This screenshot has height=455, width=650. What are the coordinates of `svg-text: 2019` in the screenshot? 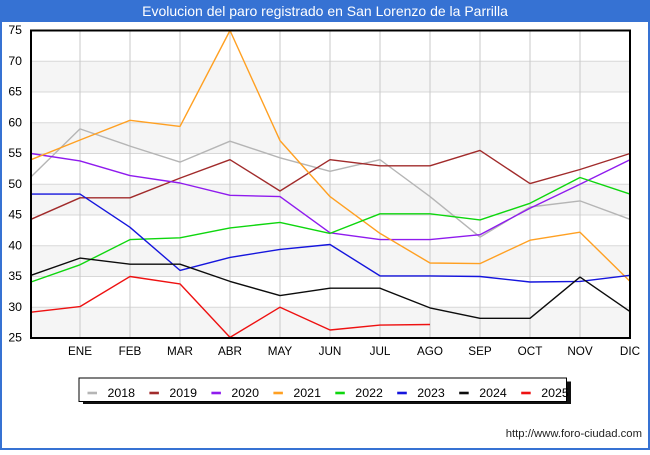 It's located at (183, 393).